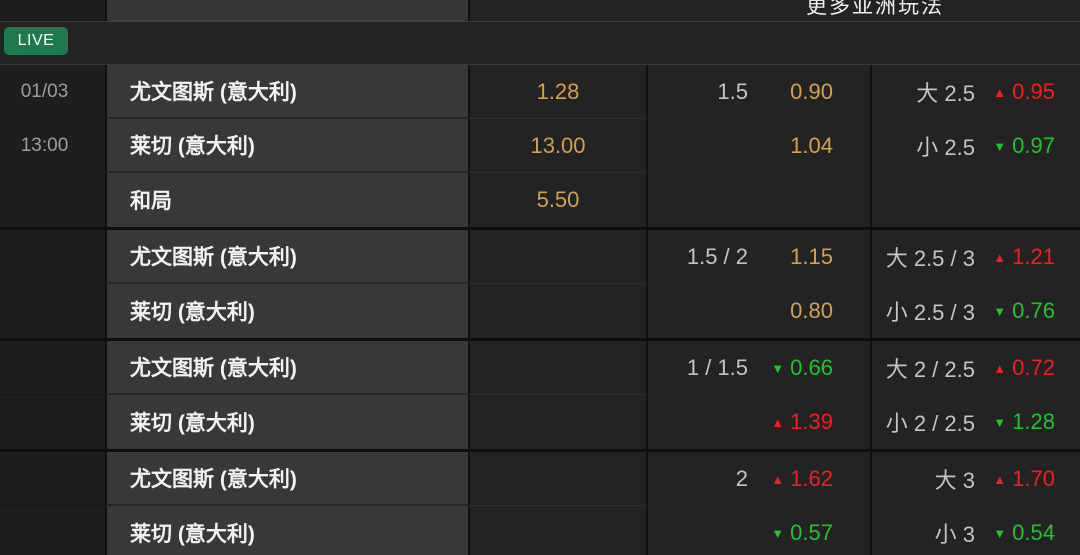  I want to click on odds-value: 0.80, so click(811, 310).